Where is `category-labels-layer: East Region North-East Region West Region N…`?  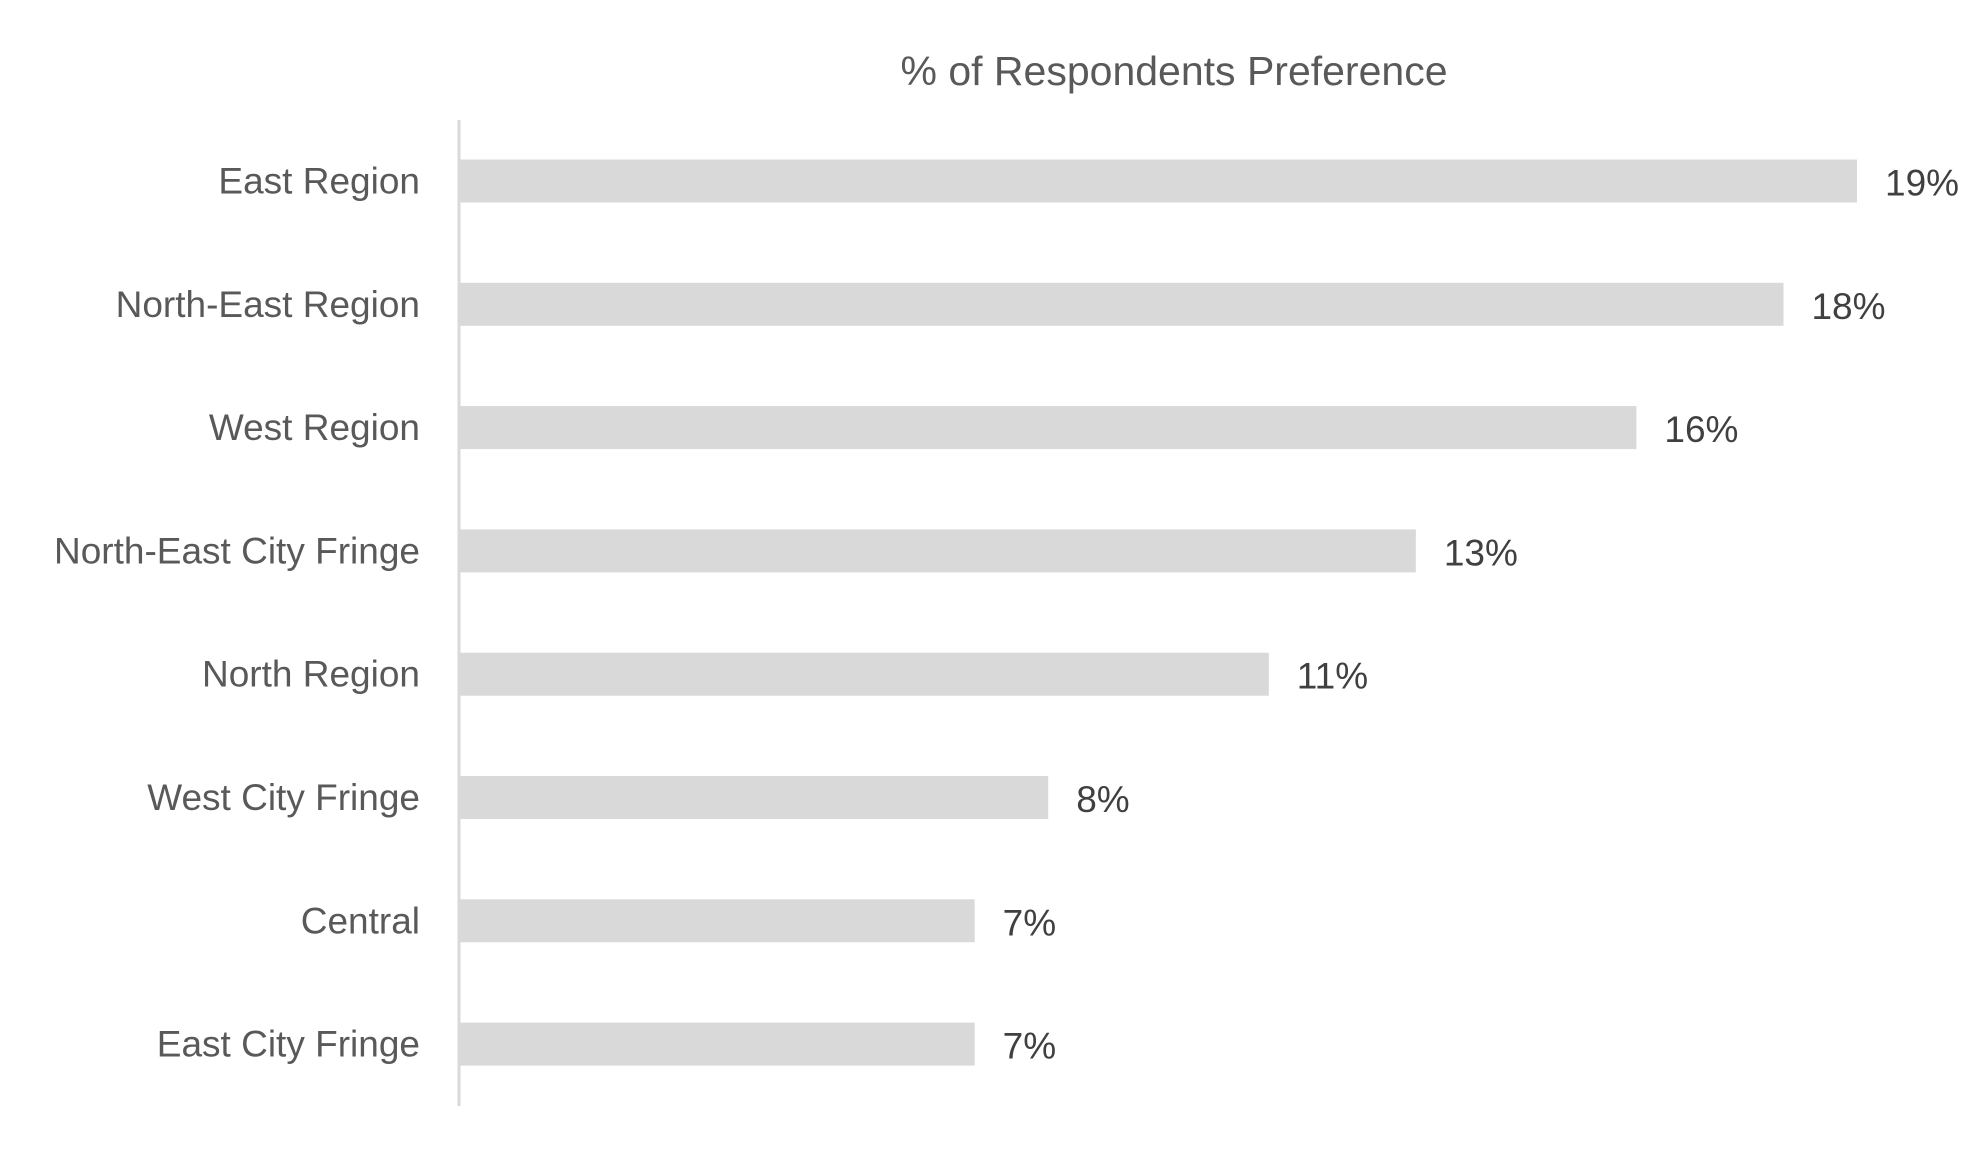
category-labels-layer: East Region North-East Region West Region N… is located at coordinates (237, 613).